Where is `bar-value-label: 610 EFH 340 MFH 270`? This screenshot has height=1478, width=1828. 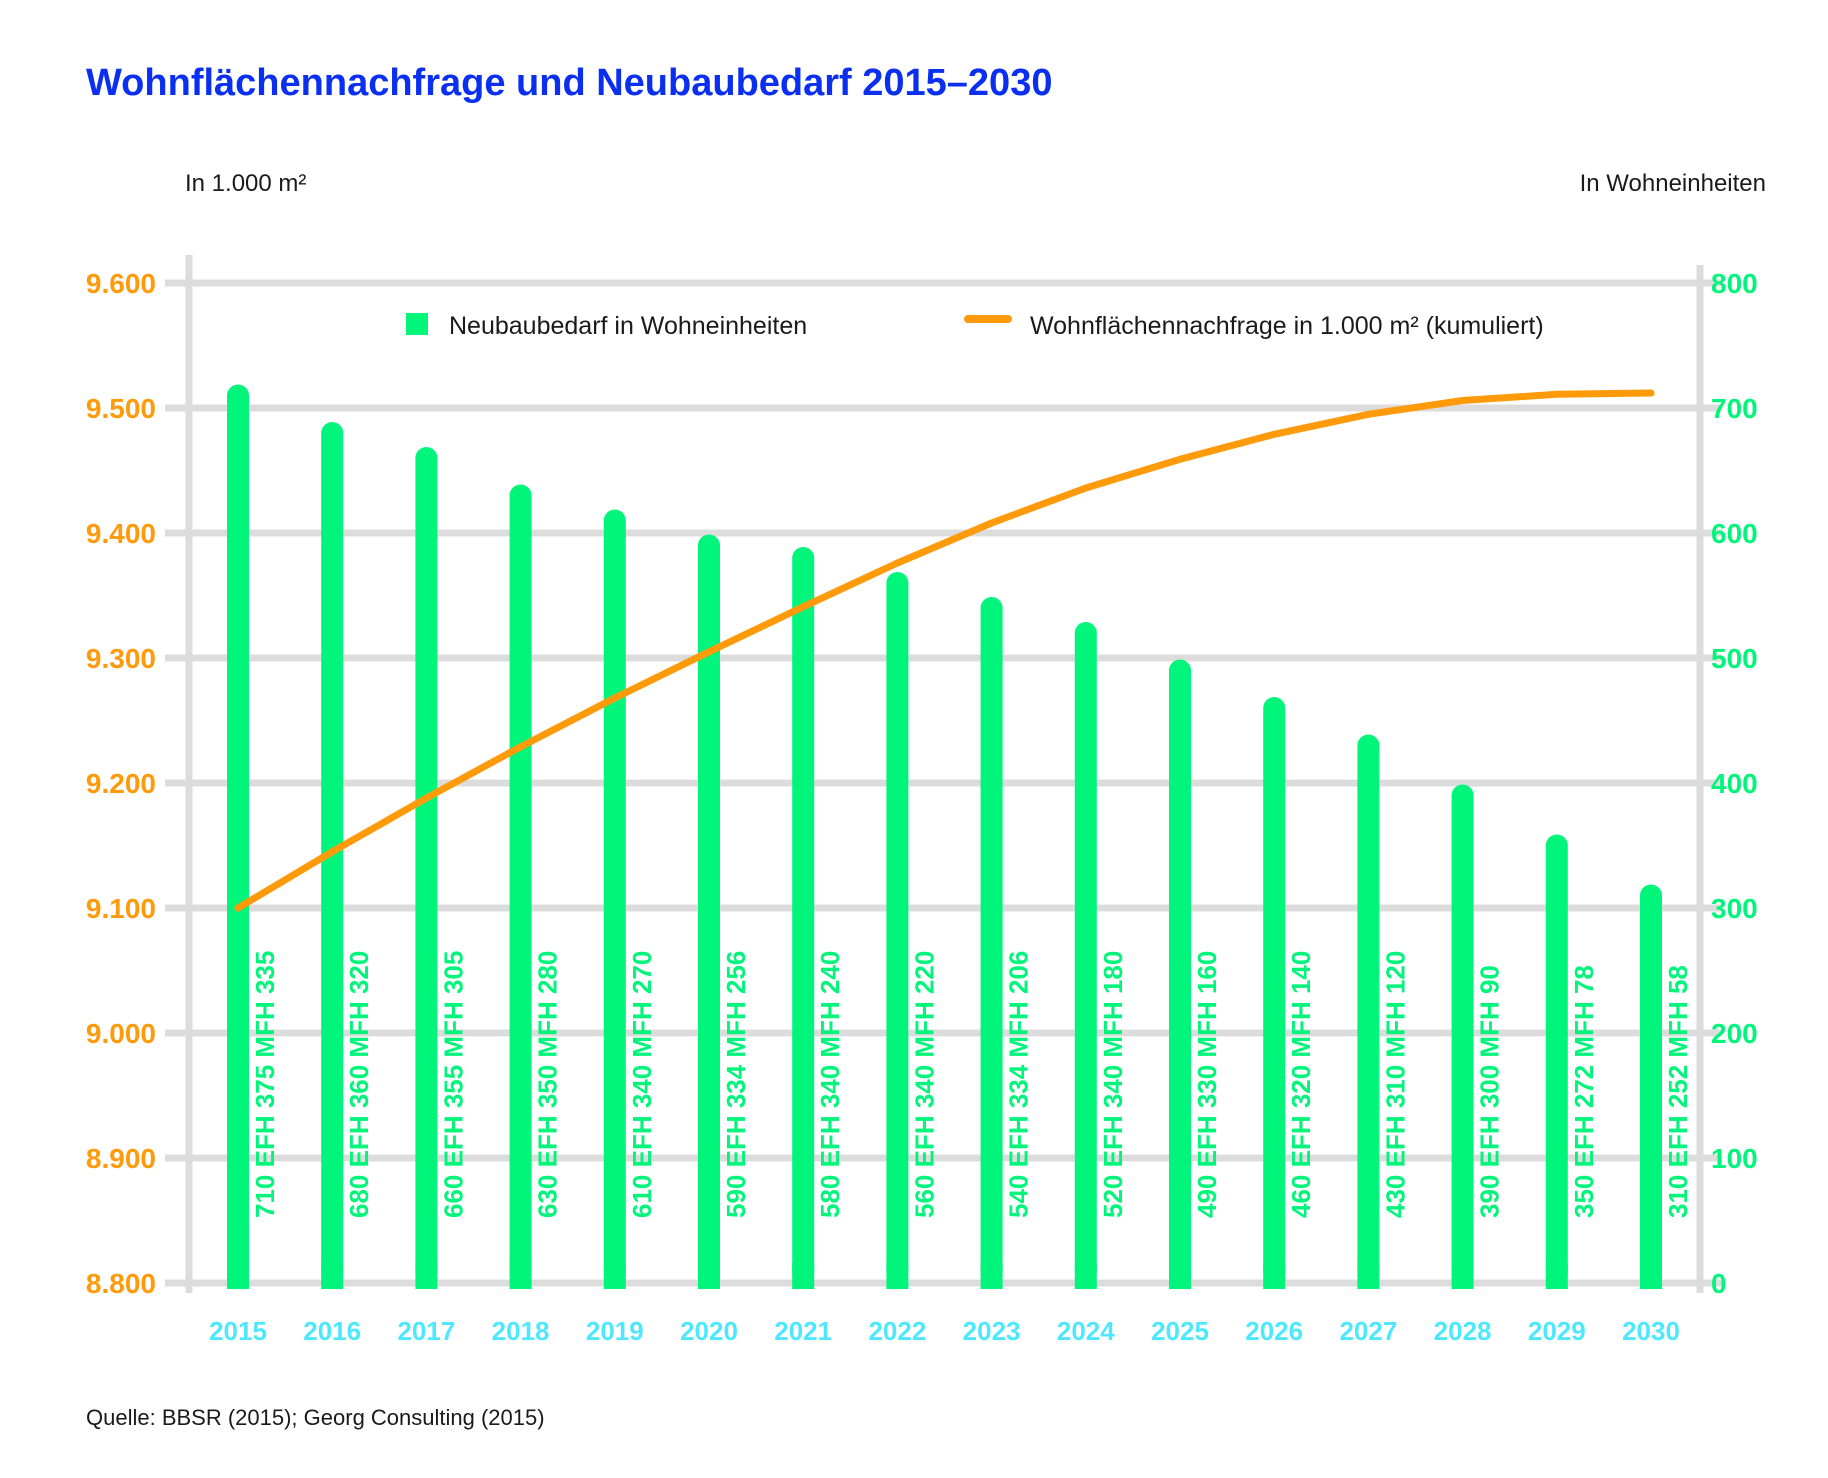
bar-value-label: 610 EFH 340 MFH 270 is located at coordinates (642, 1084).